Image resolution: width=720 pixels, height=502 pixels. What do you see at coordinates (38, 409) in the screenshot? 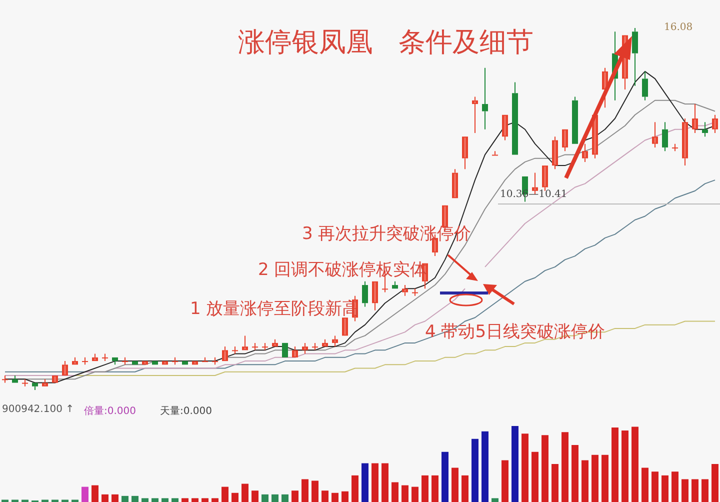
I see `text: 900942.100 ↑` at bounding box center [38, 409].